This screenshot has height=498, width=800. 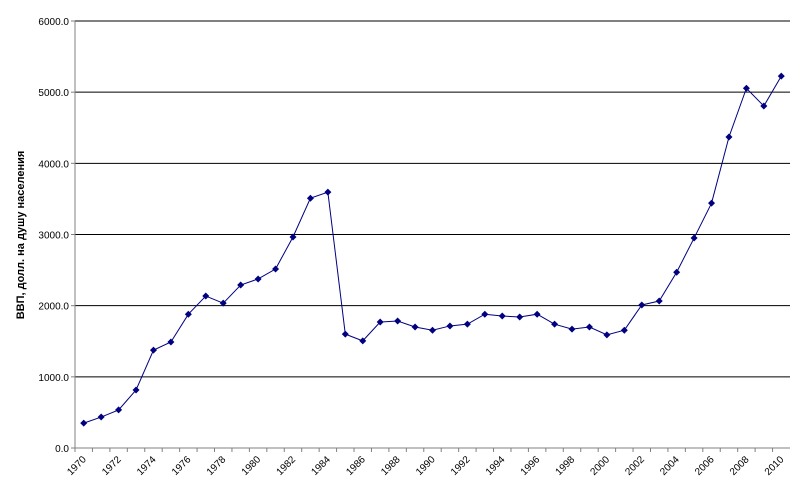 What do you see at coordinates (321, 466) in the screenshot?
I see `x-tick-label: 1984` at bounding box center [321, 466].